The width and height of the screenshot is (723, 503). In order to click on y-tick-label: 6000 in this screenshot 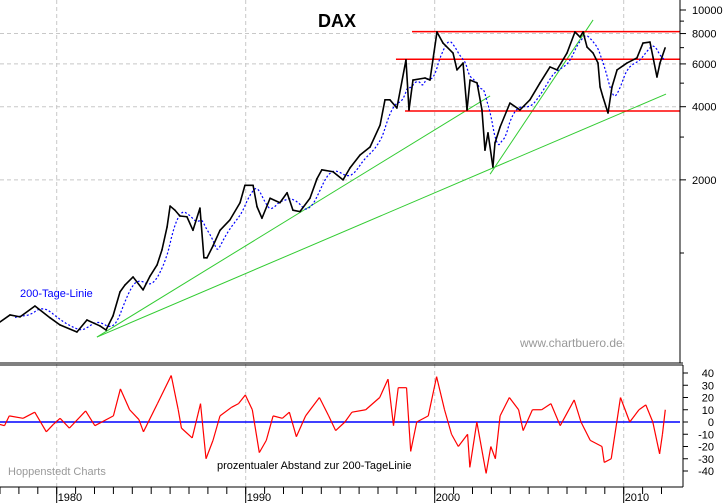, I will do `click(704, 65)`.